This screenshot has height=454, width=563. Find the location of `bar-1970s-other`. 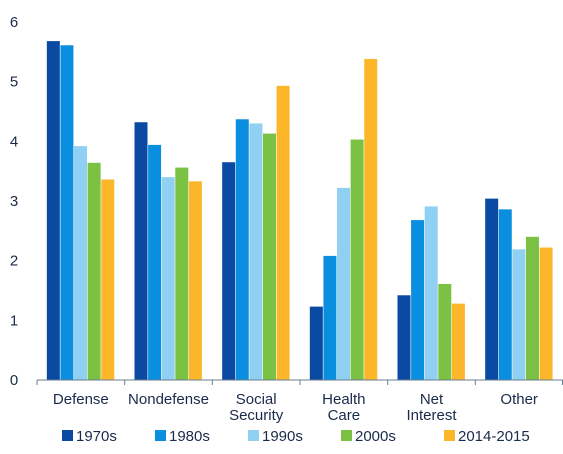

bar-1970s-other is located at coordinates (492, 289).